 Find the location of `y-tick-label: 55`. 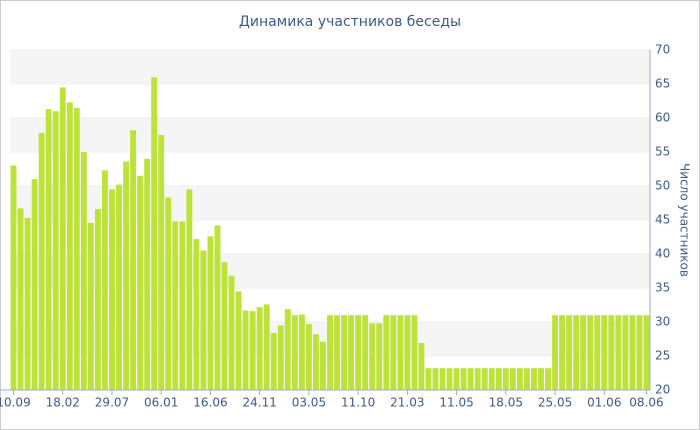

y-tick-label: 55 is located at coordinates (662, 152).